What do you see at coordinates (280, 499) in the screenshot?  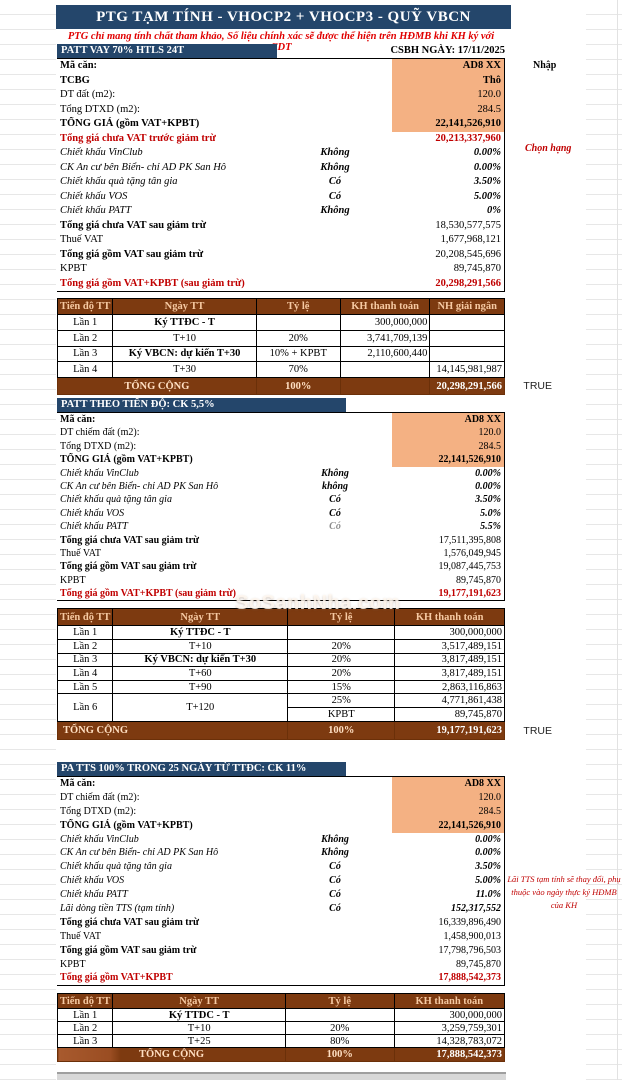 I see `info-row: Chiết khấu quà tặng tân gia Có 3.50%` at bounding box center [280, 499].